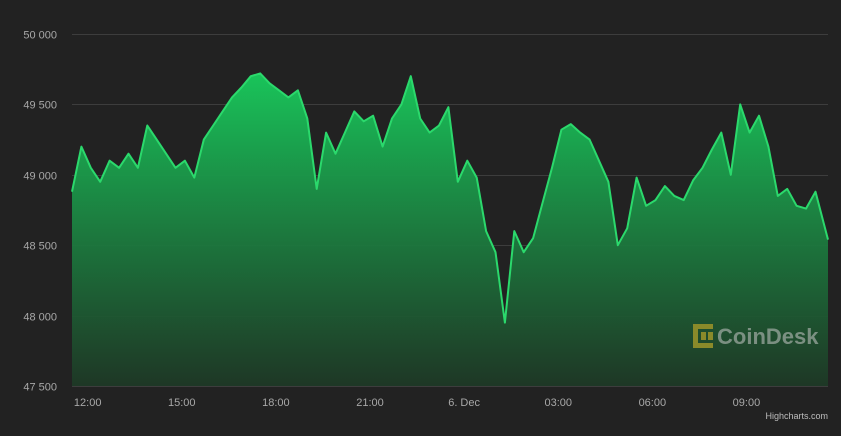  What do you see at coordinates (182, 403) in the screenshot?
I see `x-tick-label: 15:00` at bounding box center [182, 403].